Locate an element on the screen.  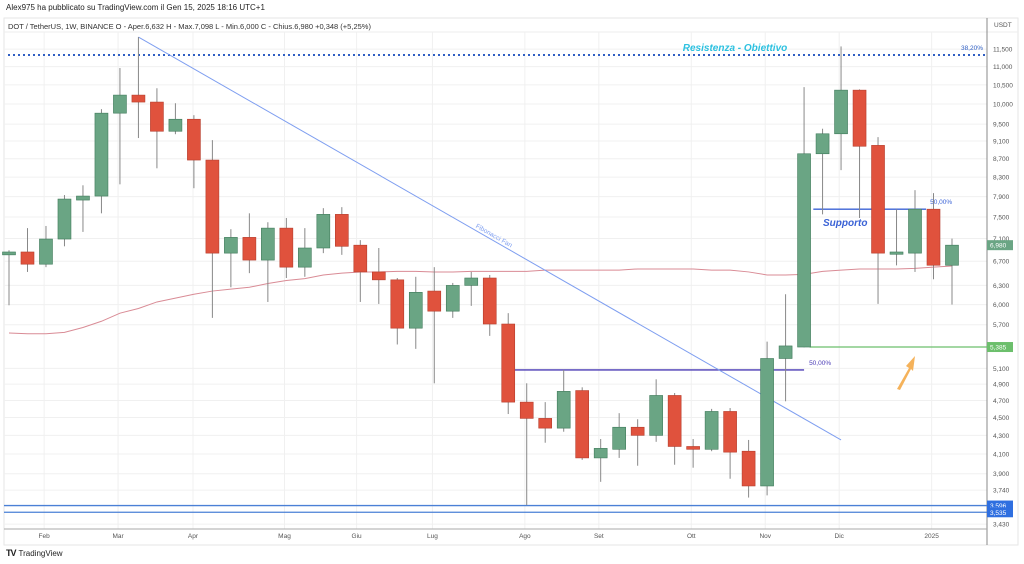
y-tick-label: 9,500 is located at coordinates (1001, 125).